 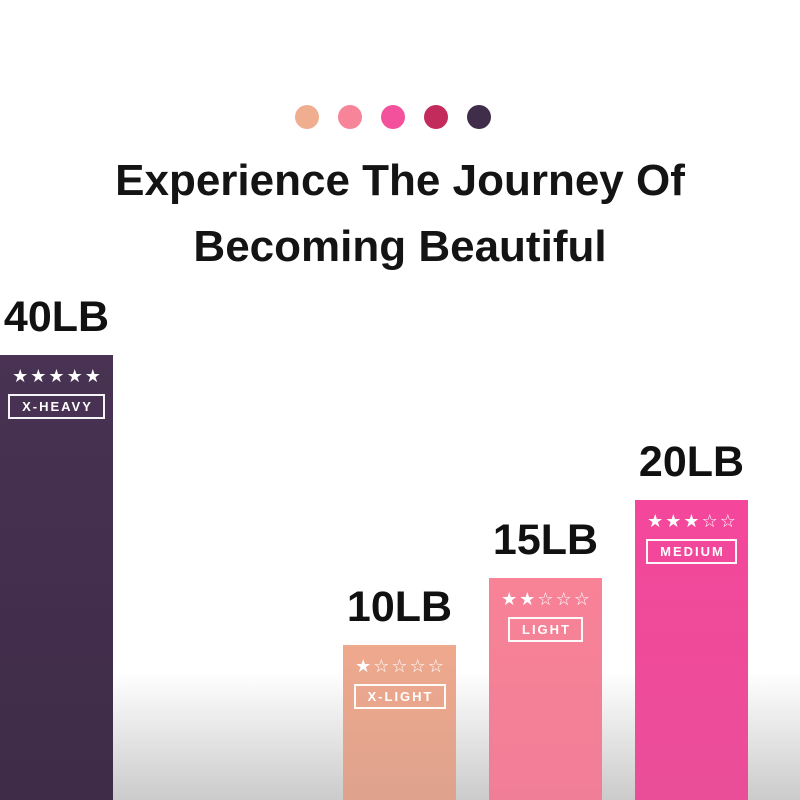 I want to click on palette-dots, so click(x=396, y=117).